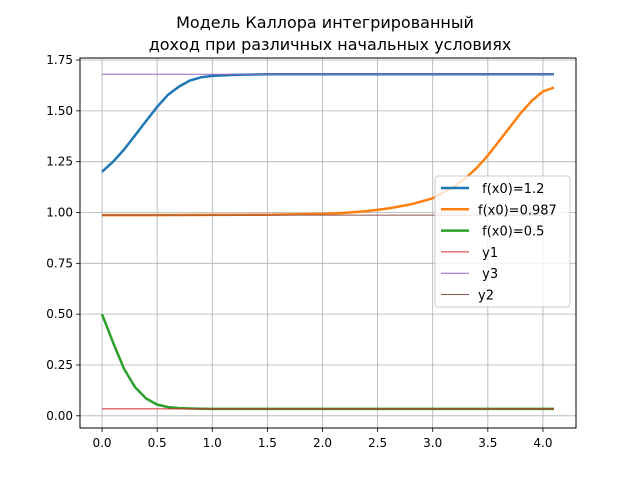 Image resolution: width=640 pixels, height=480 pixels. What do you see at coordinates (101, 443) in the screenshot?
I see `x-tick-label: 0.0` at bounding box center [101, 443].